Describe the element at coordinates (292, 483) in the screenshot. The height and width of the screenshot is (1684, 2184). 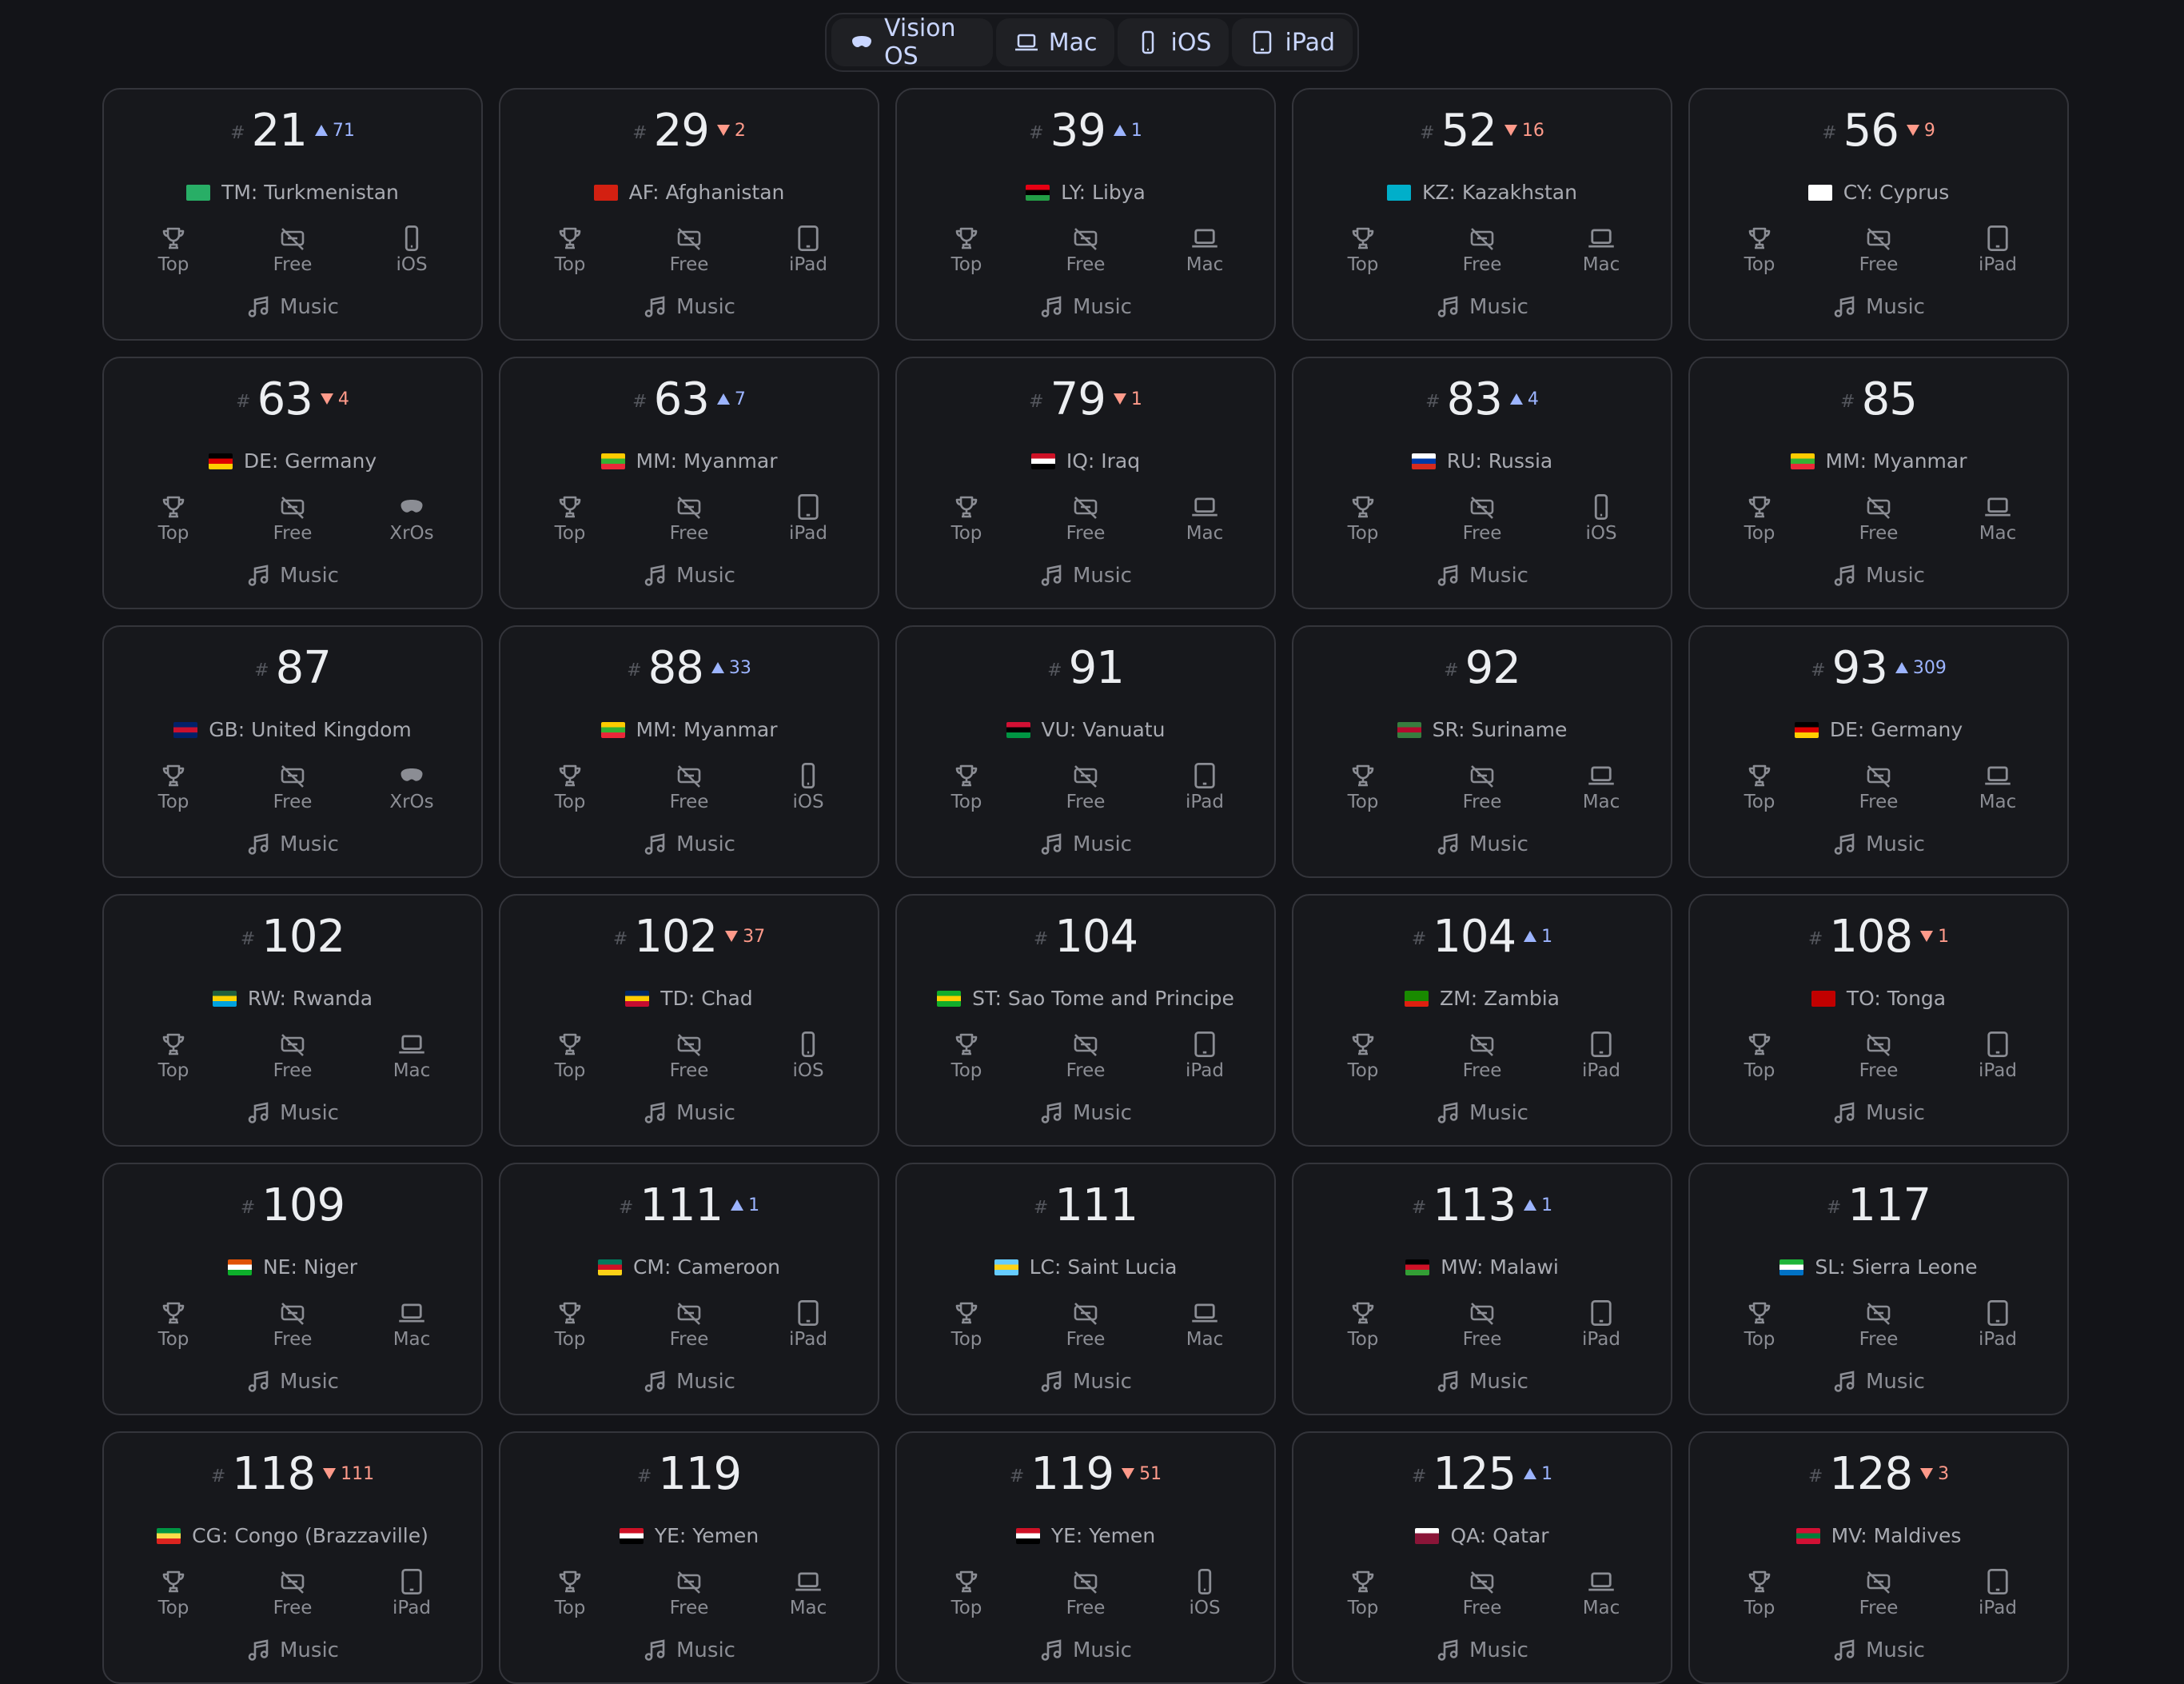
I see `ranking-card: #63 4 DE: Germany Top Free XrOs Music` at that location.